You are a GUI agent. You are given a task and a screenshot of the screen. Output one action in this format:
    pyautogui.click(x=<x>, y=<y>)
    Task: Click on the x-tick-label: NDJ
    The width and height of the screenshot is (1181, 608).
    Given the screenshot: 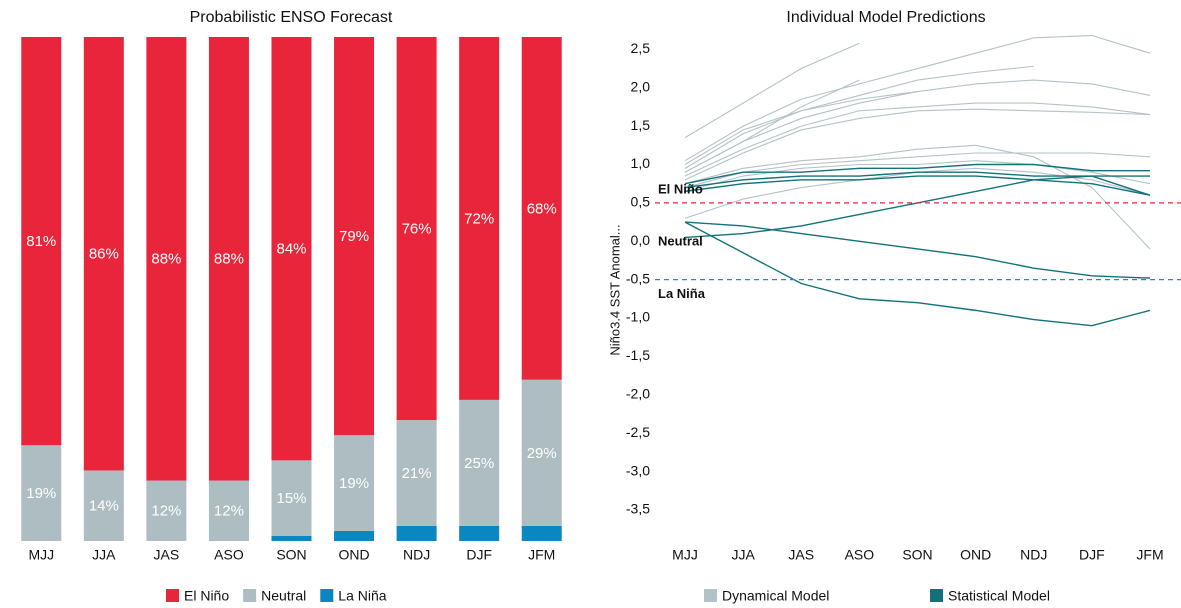 What is the action you would take?
    pyautogui.click(x=416, y=555)
    